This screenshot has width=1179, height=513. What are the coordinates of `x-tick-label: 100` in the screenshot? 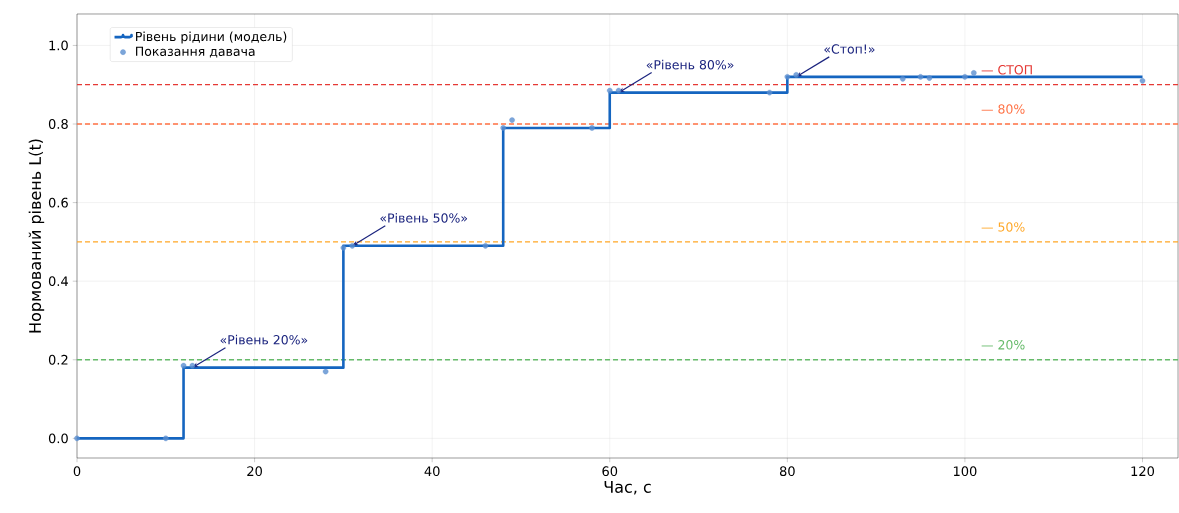 It's located at (965, 471).